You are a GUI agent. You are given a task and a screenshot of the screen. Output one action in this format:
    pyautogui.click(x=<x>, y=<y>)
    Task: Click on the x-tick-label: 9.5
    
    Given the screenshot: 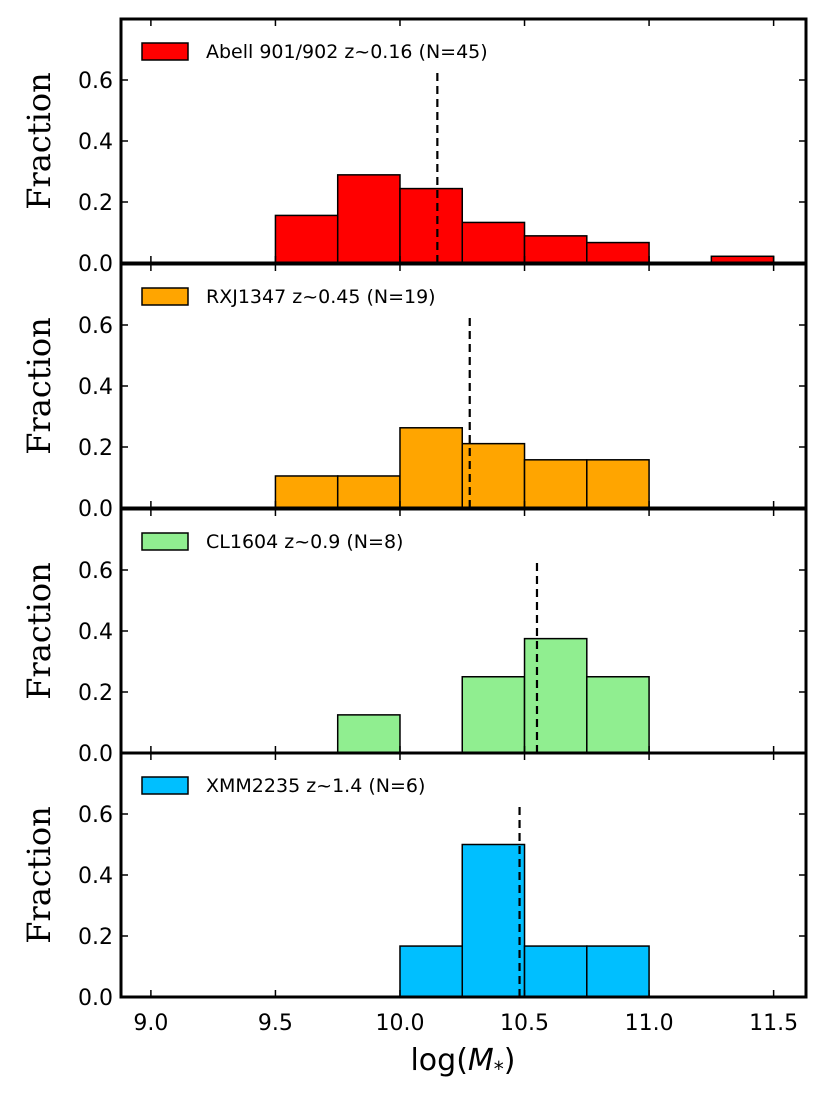 What is the action you would take?
    pyautogui.click(x=275, y=1023)
    